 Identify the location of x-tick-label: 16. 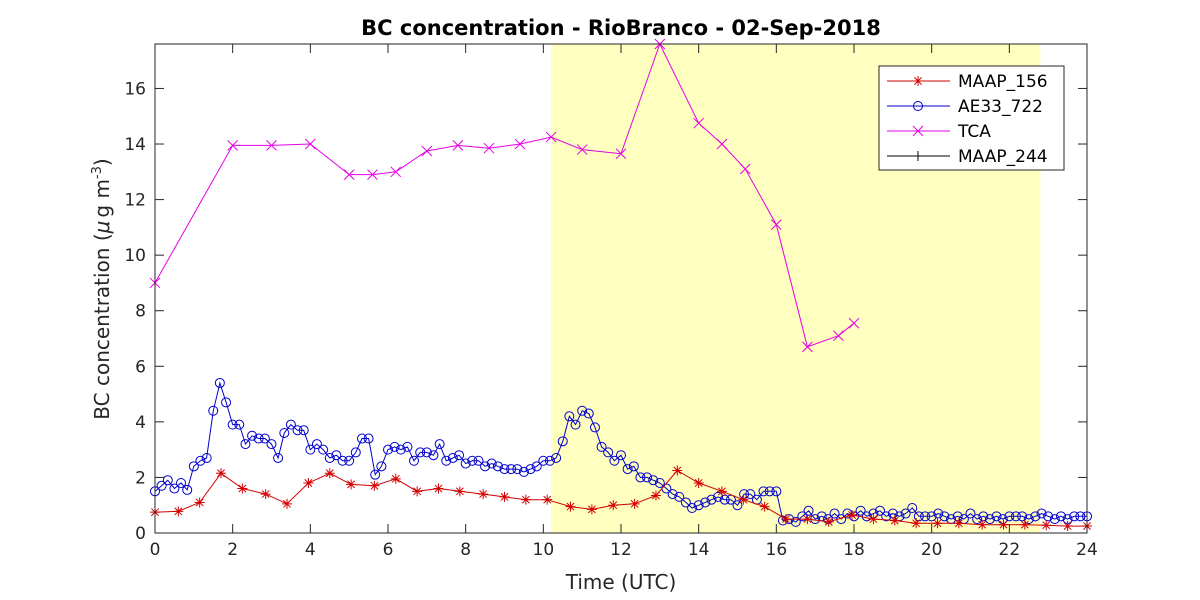
(777, 550).